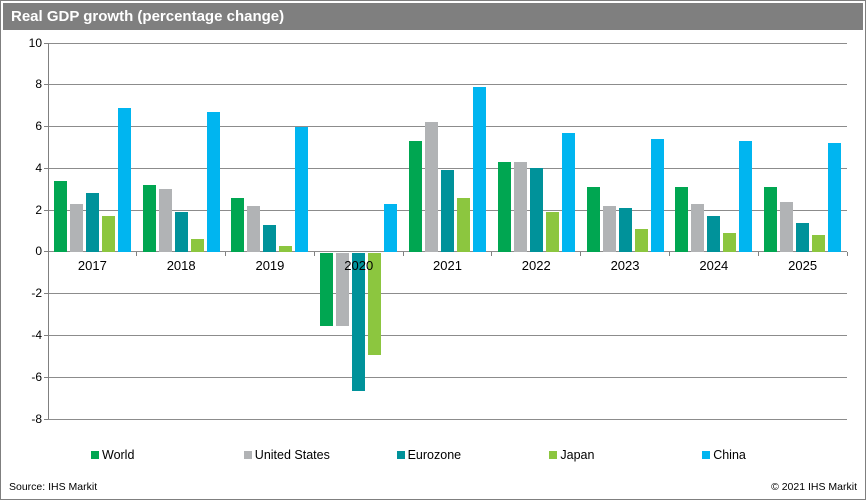 Image resolution: width=866 pixels, height=500 pixels. I want to click on bar-japan-2024, so click(730, 242).